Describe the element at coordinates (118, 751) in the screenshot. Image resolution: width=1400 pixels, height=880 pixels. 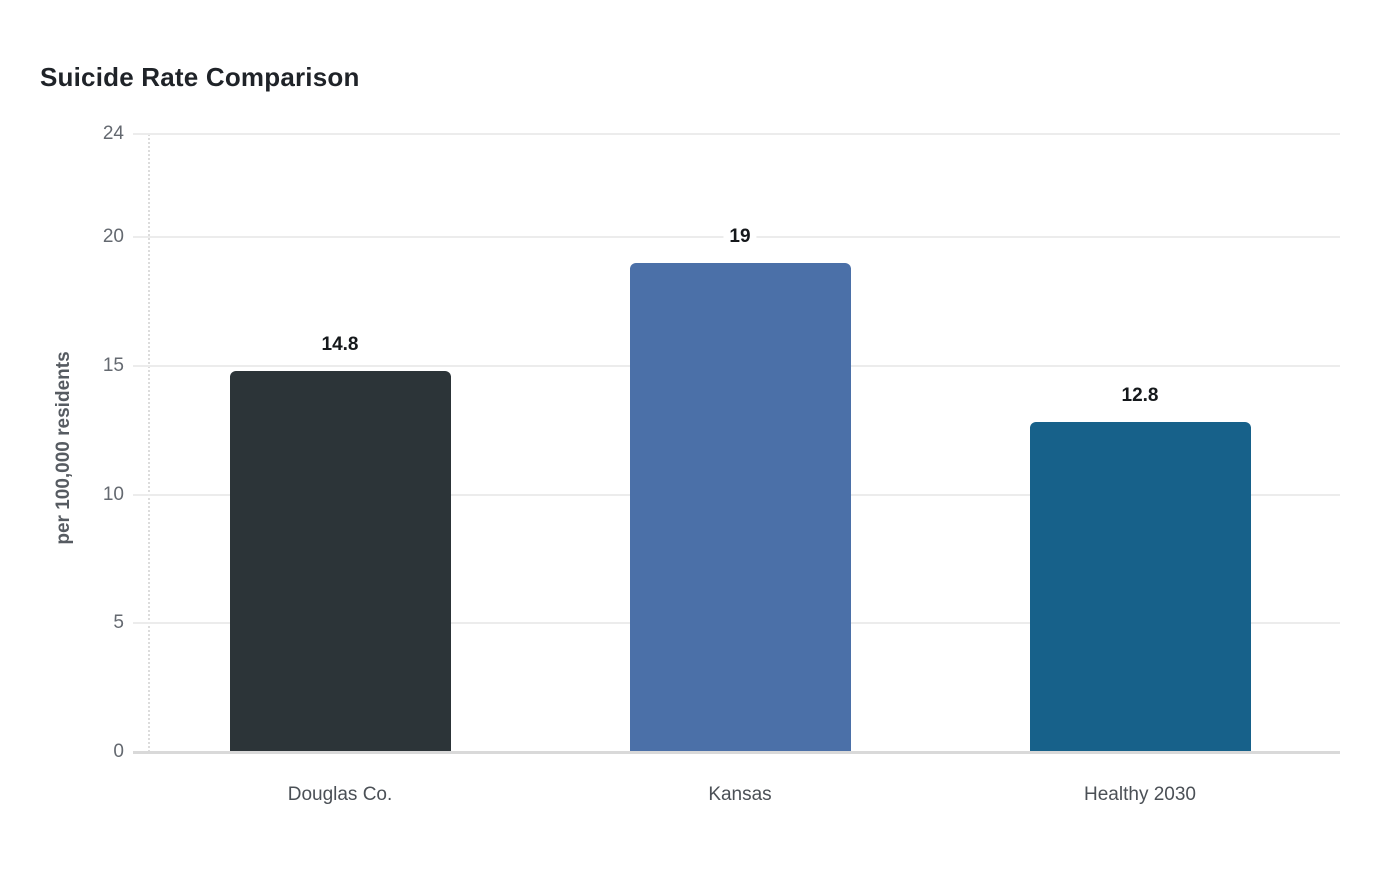
I see `y-tick-label: 0` at that location.